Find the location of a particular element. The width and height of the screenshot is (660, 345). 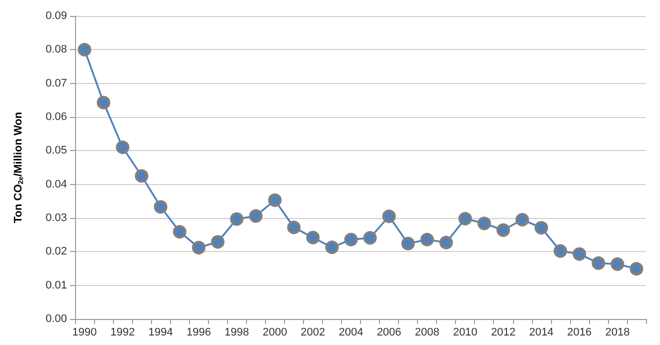

y-tick-label: 0.08 is located at coordinates (56, 50).